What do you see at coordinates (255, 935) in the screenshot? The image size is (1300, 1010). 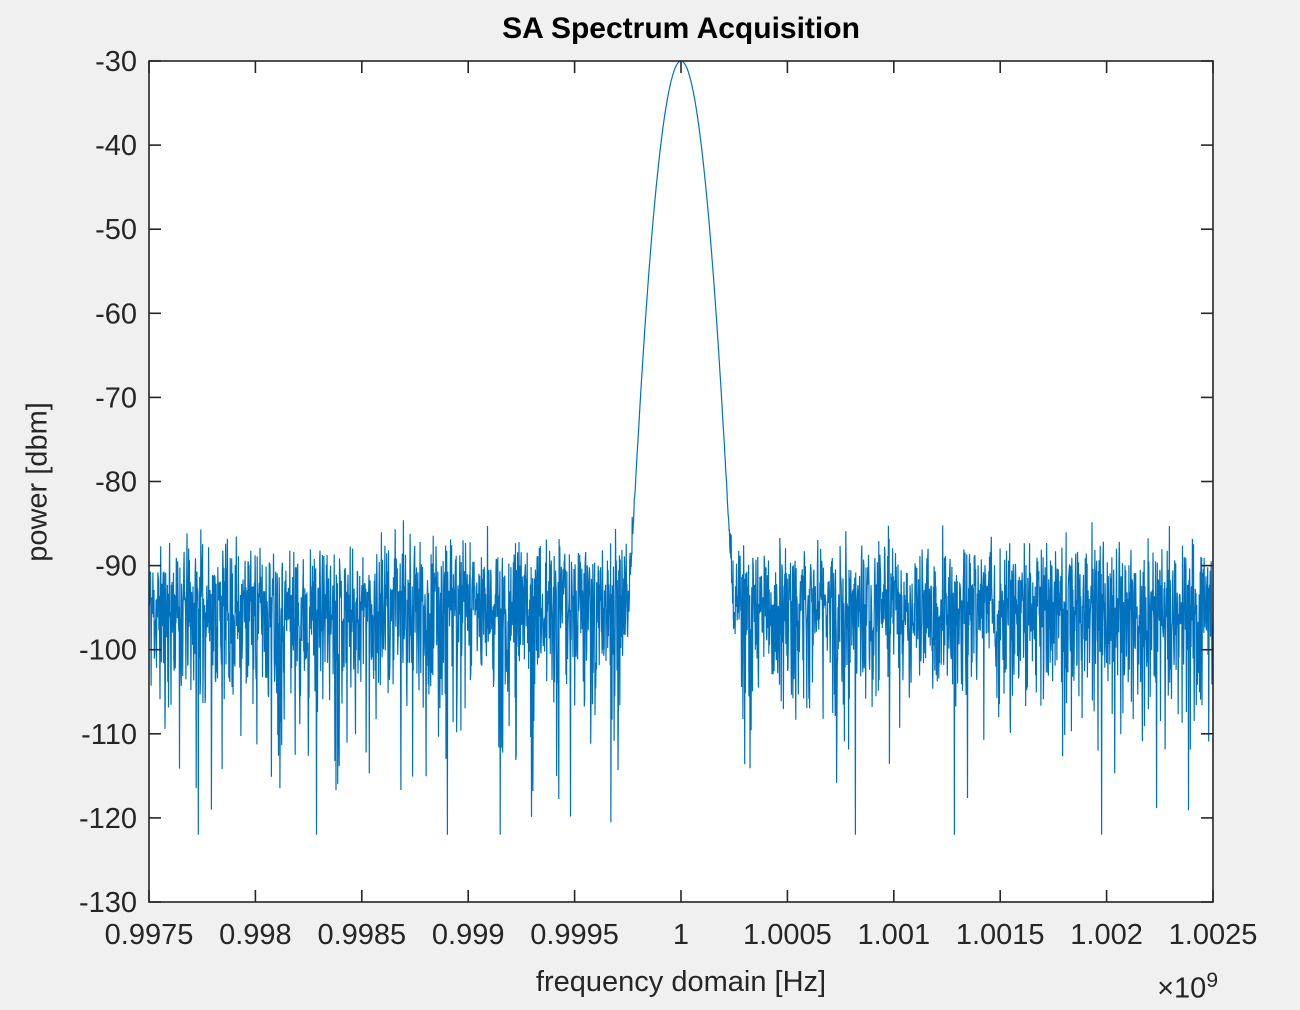 I see `x-tick-label: 0.998` at bounding box center [255, 935].